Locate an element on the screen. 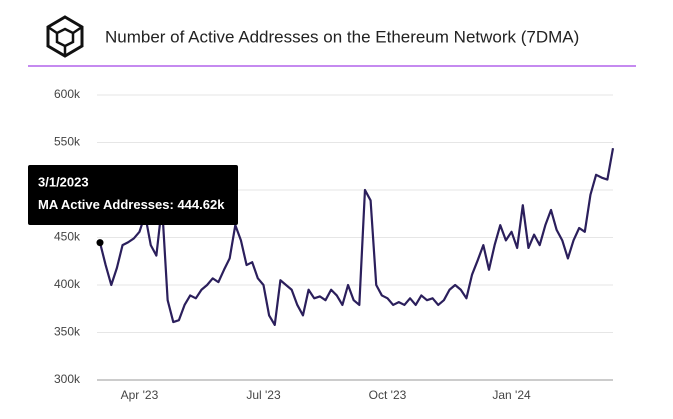 Image resolution: width=673 pixels, height=419 pixels. x-tick-label: Jan '24 is located at coordinates (511, 395).